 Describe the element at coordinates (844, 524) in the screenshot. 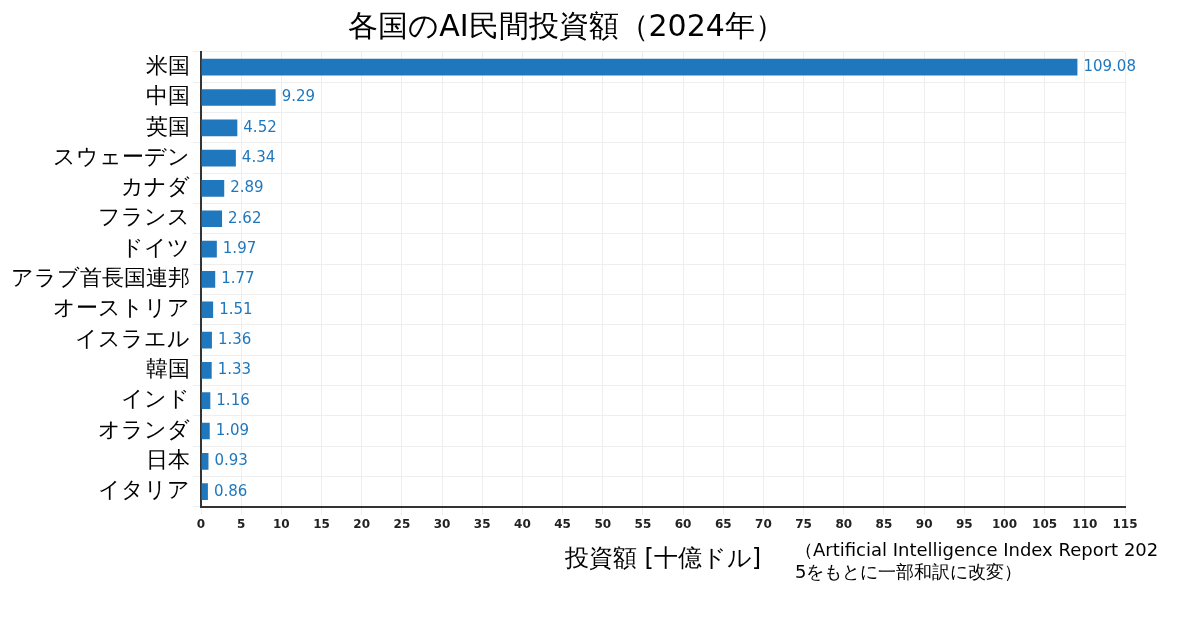

I see `x-tick-label: 80` at that location.